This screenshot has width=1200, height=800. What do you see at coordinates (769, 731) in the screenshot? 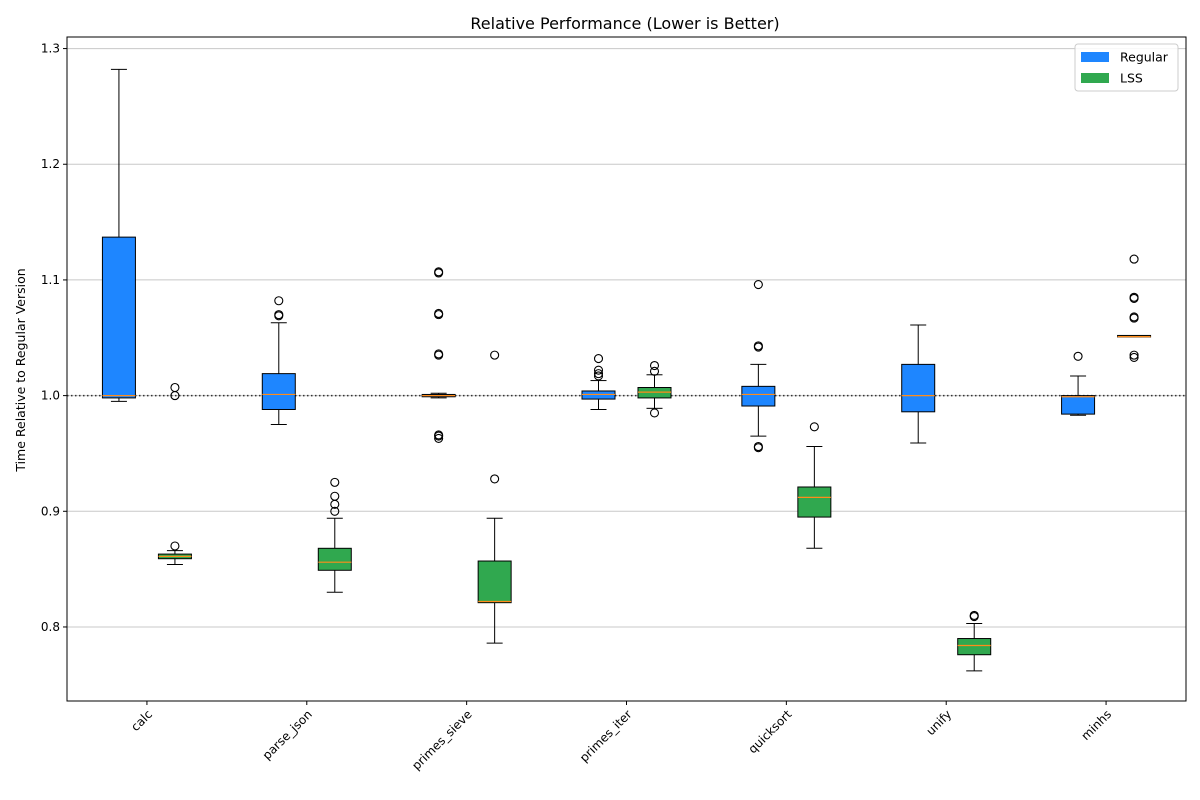
I see `x-tick-label: quicksort` at bounding box center [769, 731].